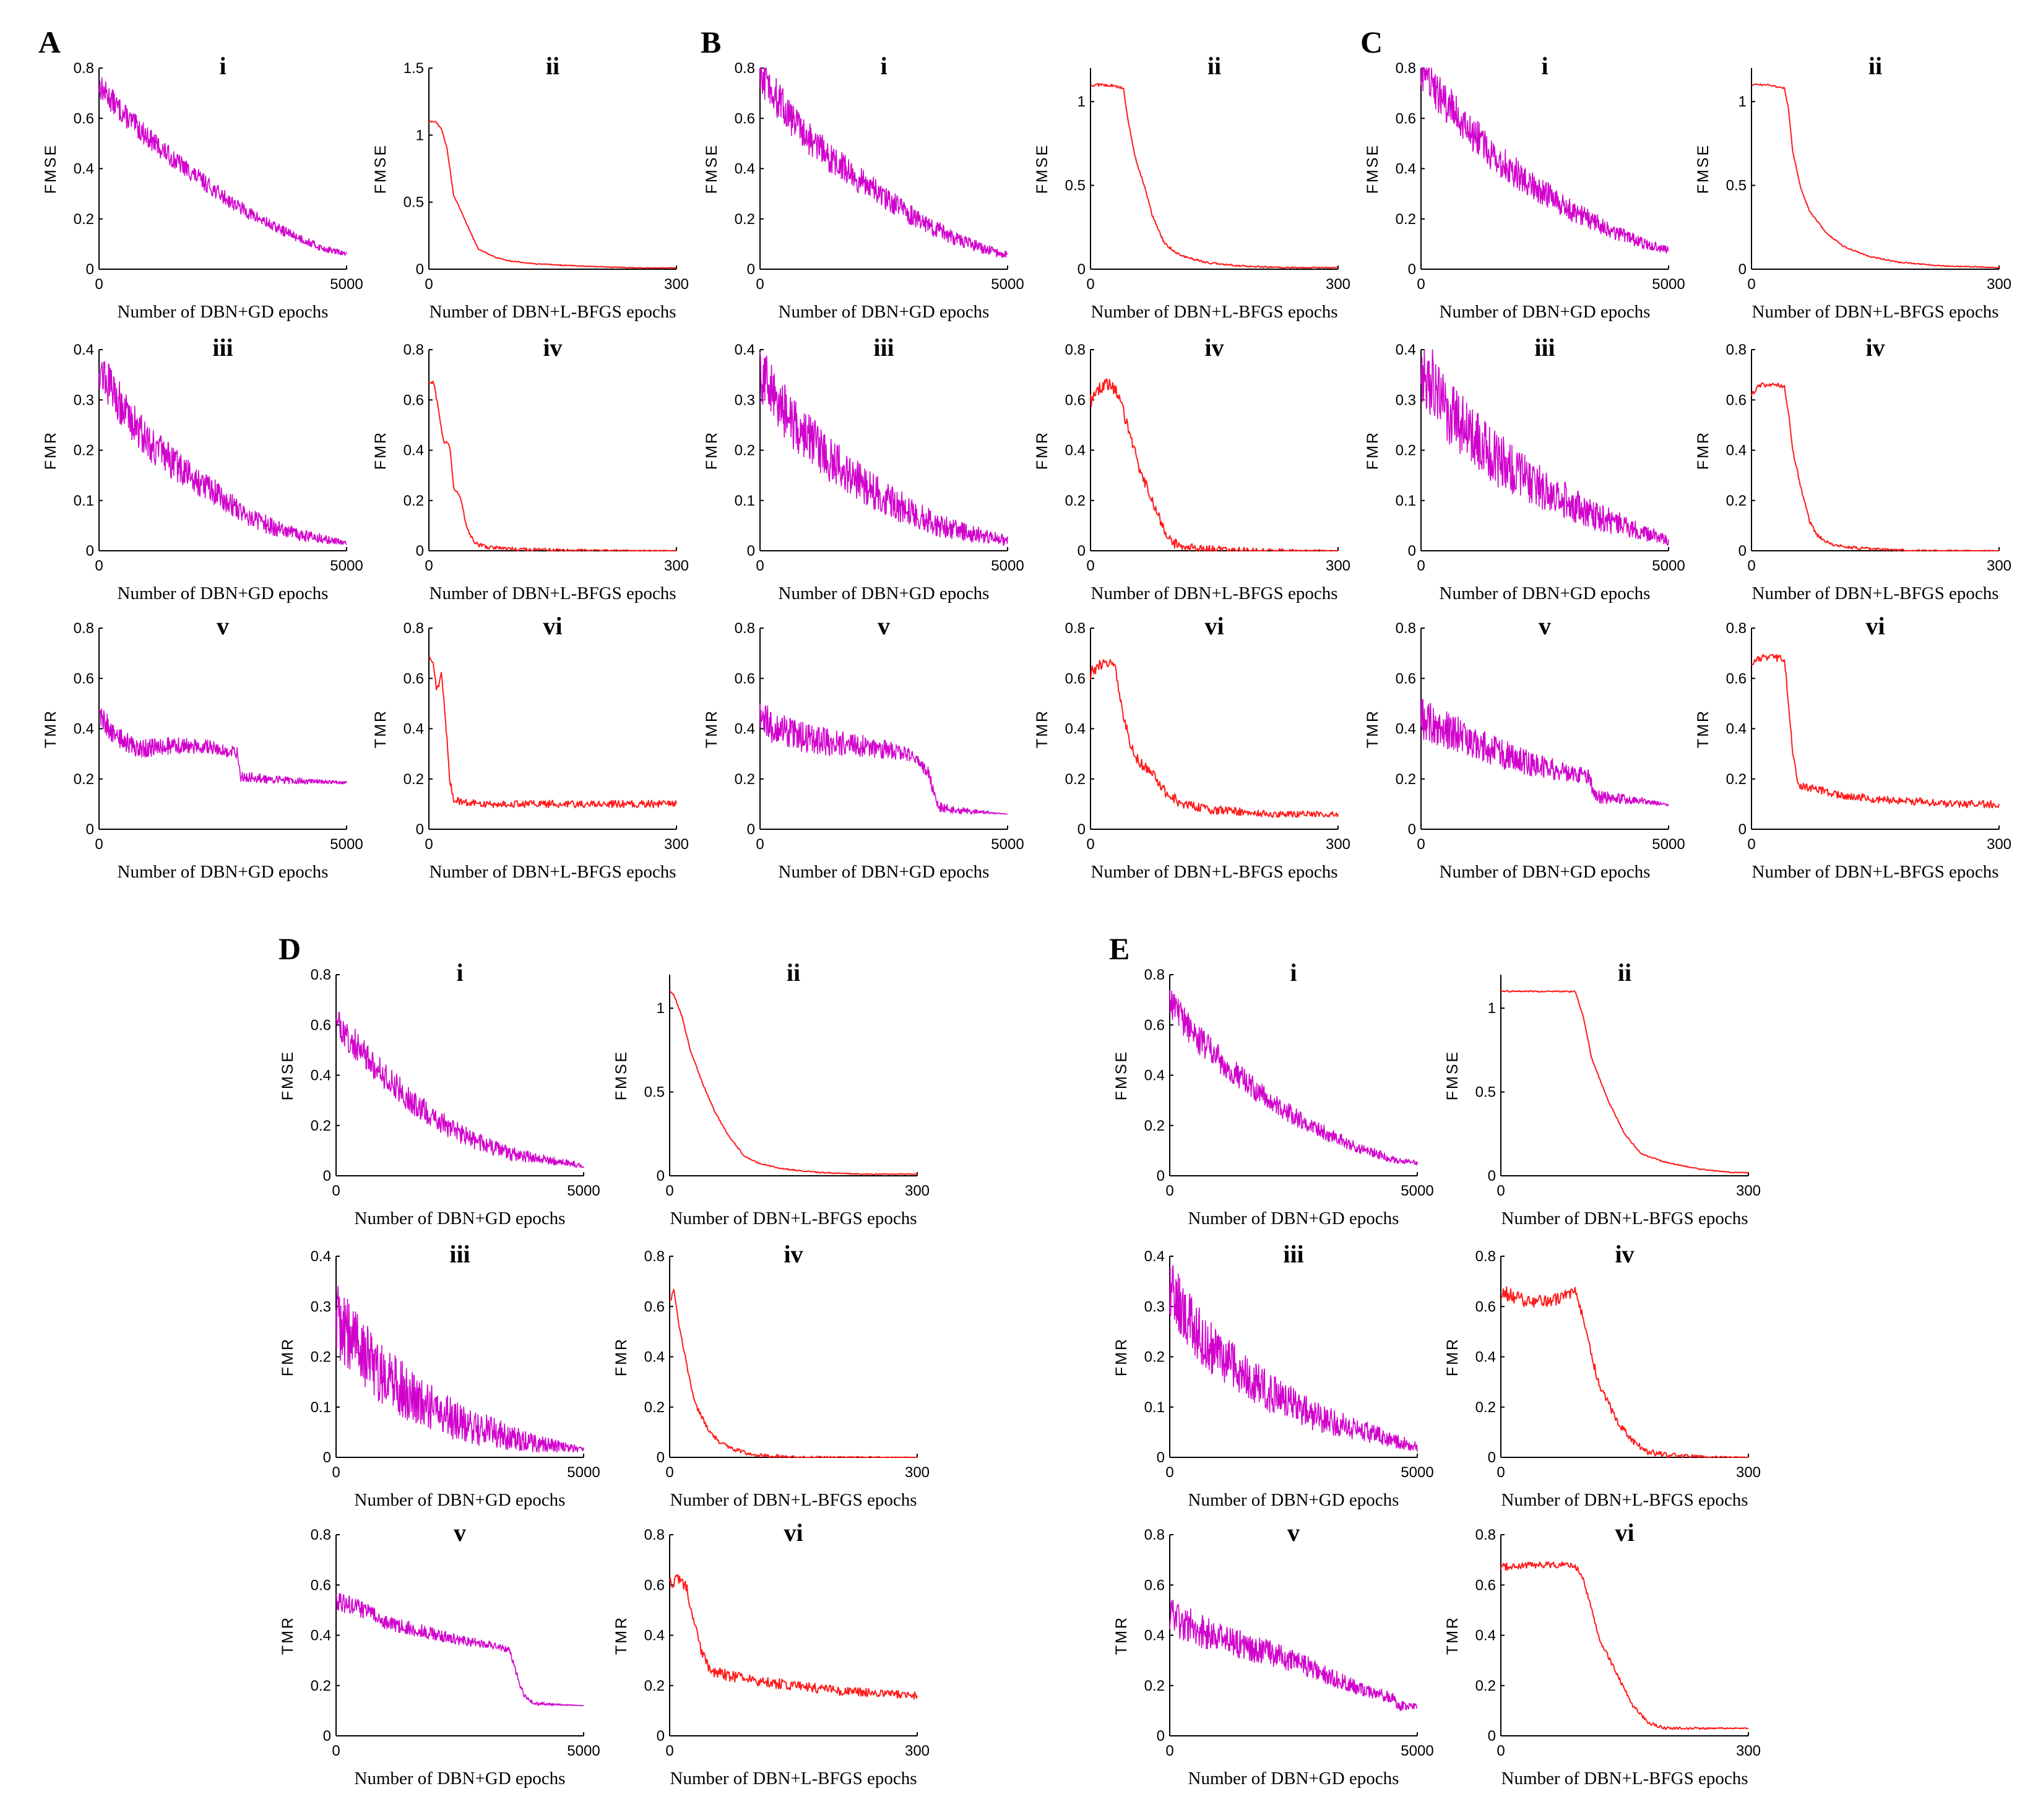 This screenshot has width=2043, height=1820. What do you see at coordinates (1406, 400) in the screenshot?
I see `y-tick-label: 0.3` at bounding box center [1406, 400].